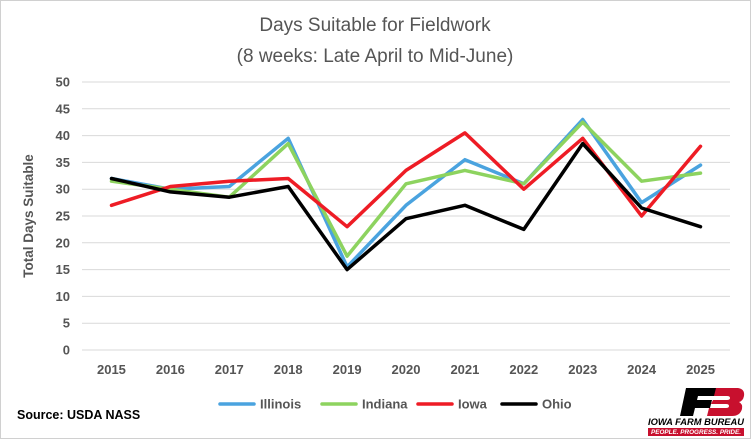  I want to click on logo-tagline: PEOPLE. PROGRESS. PRIDE., so click(696, 432).